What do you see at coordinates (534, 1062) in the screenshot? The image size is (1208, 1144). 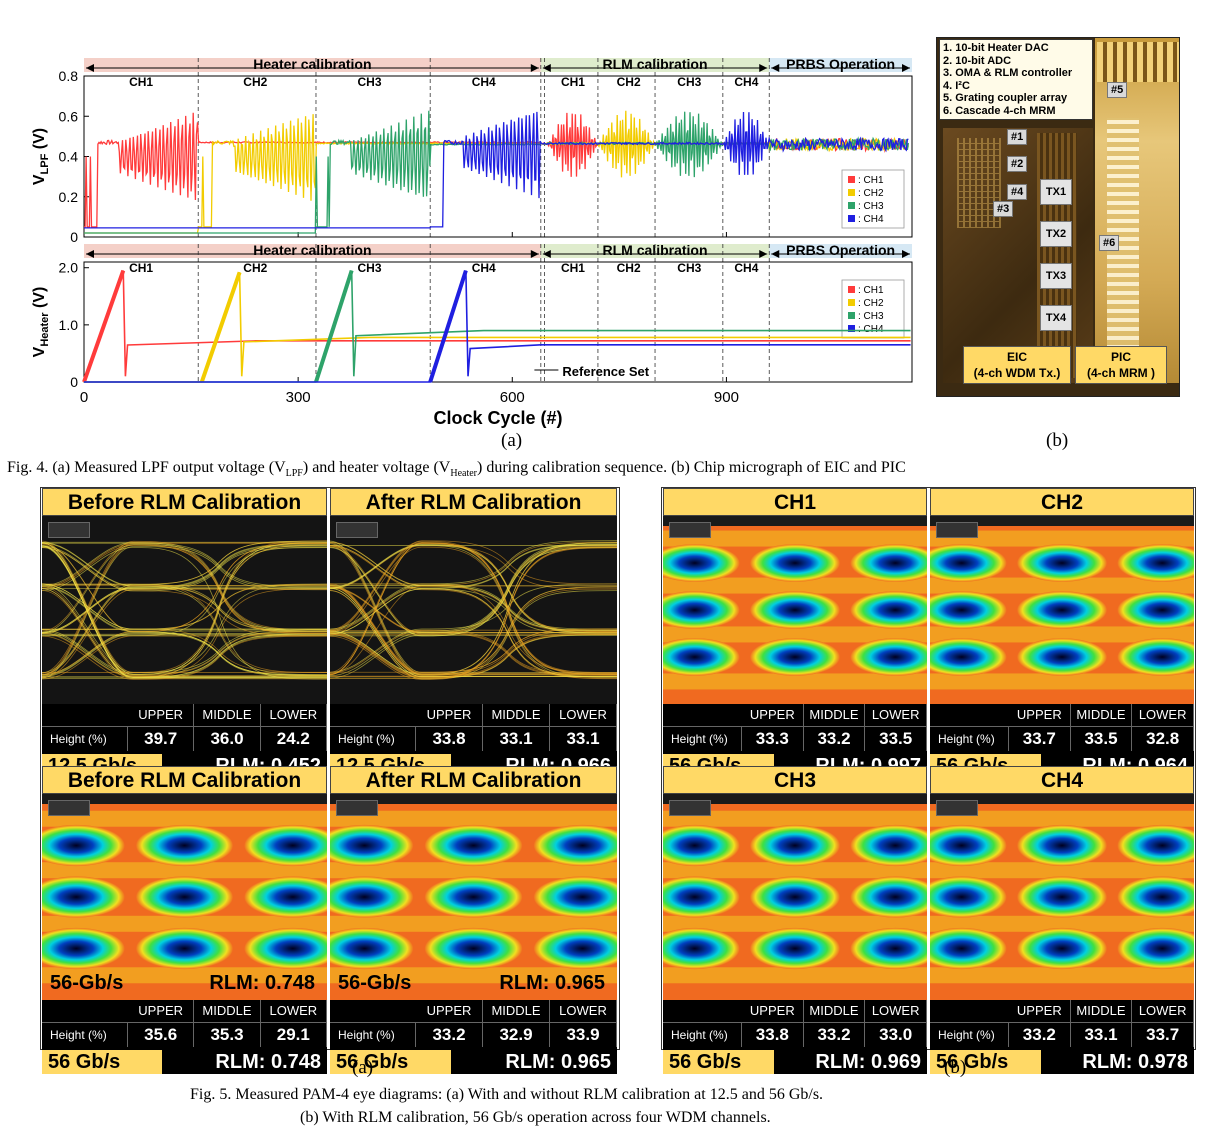 I see `rlm-value: RLM: 0.965` at bounding box center [534, 1062].